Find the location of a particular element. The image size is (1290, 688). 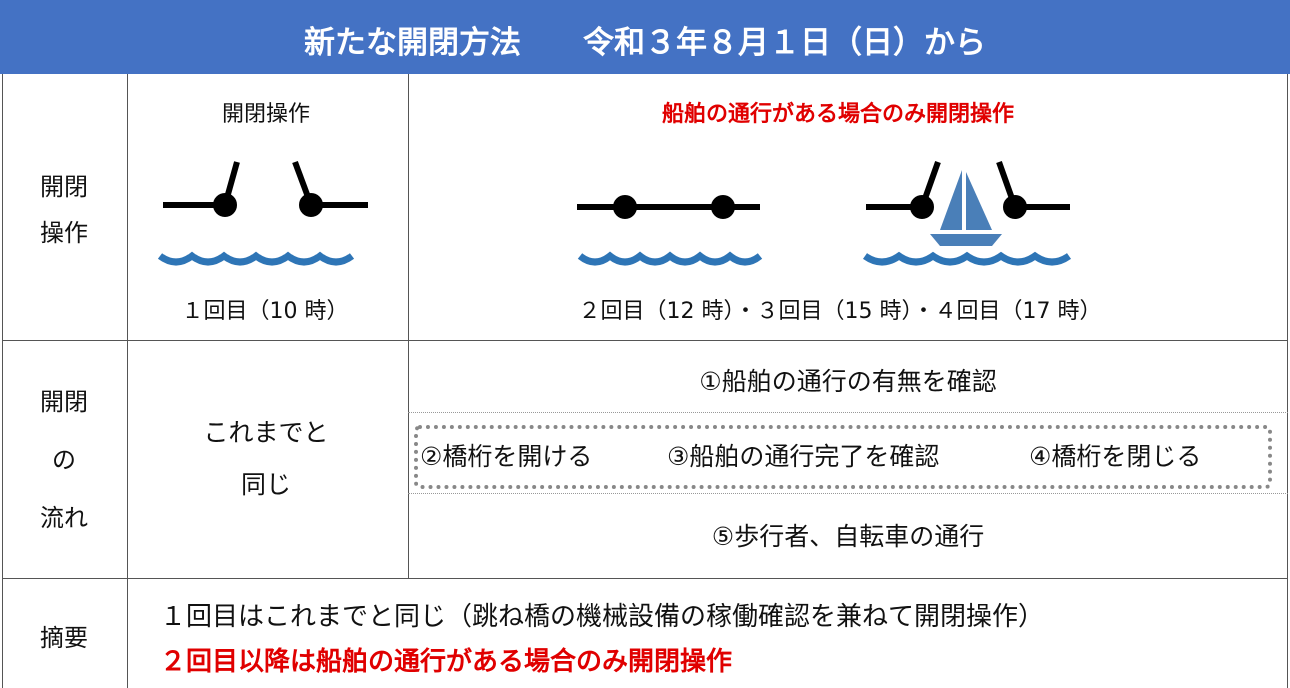

header-bar is located at coordinates (645, 37).